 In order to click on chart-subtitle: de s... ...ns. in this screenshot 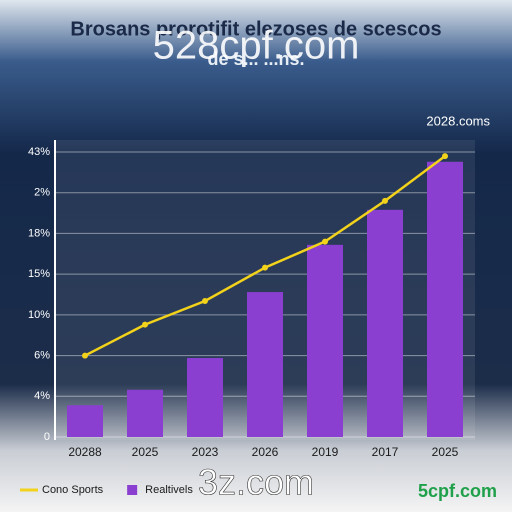, I will do `click(255, 59)`.